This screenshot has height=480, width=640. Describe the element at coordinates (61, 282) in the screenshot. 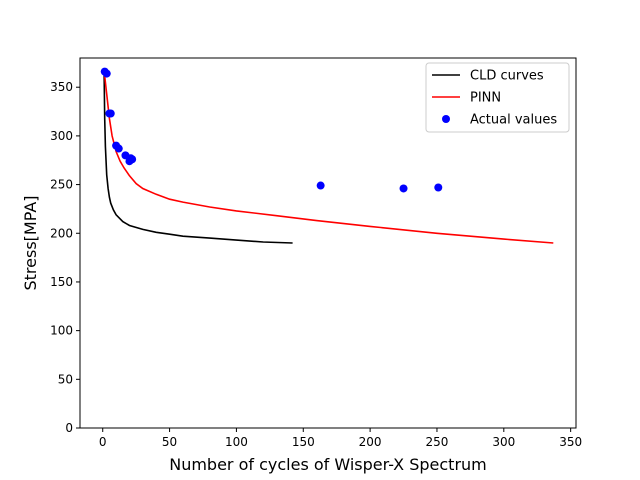

I see `y-tick-label: 150` at that location.